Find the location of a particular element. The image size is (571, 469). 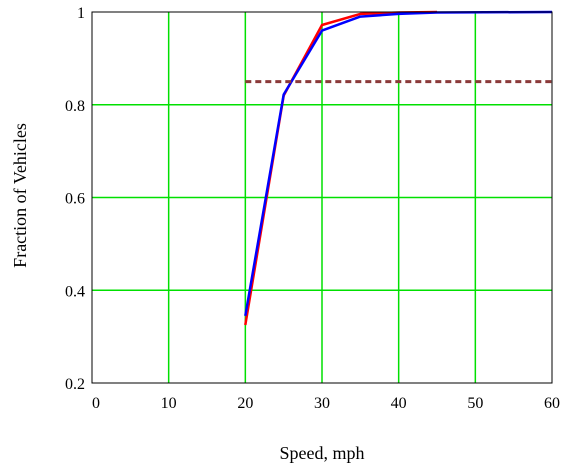

y-tick-label-0.2: 0.2 is located at coordinates (75, 384).